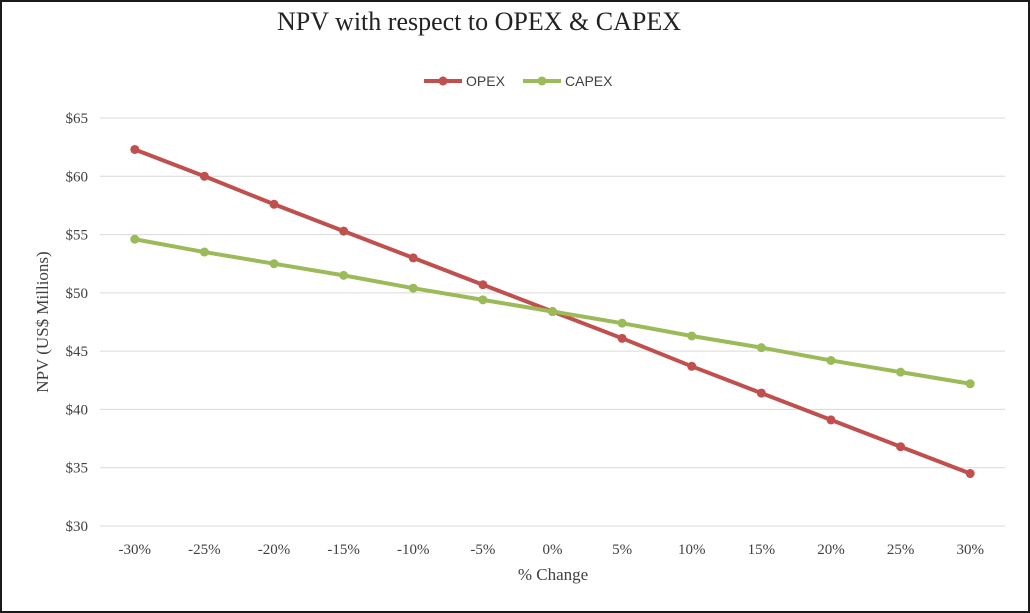  Describe the element at coordinates (542, 81) in the screenshot. I see `legend-marker-capex` at that location.